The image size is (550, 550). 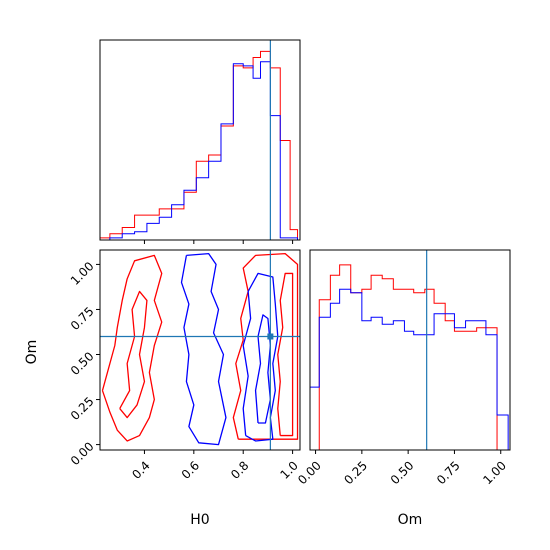 I want to click on contour-line-outer-left, so click(x=132, y=348).